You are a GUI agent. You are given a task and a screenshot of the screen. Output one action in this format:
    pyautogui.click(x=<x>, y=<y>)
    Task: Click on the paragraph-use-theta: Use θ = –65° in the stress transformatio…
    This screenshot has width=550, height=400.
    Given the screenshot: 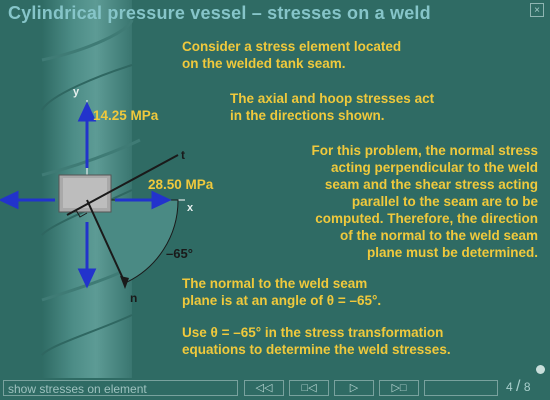 What is the action you would take?
    pyautogui.click(x=316, y=341)
    